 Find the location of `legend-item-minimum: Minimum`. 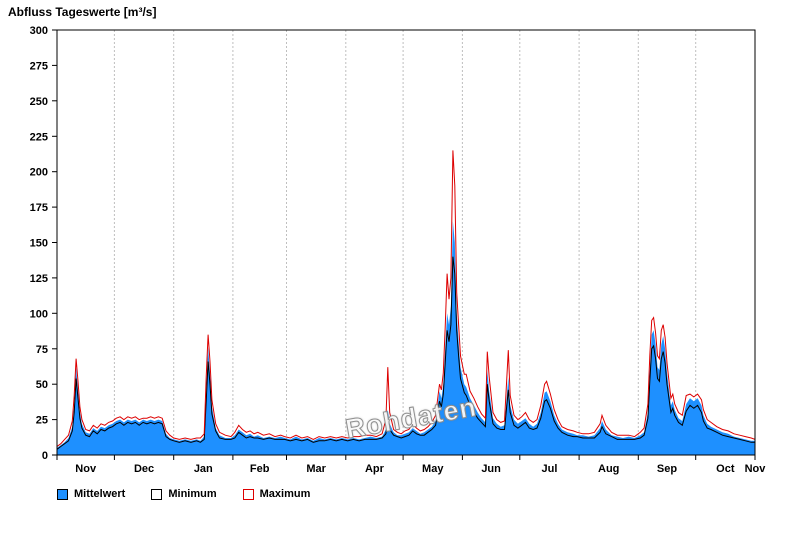

legend-item-minimum: Minimum is located at coordinates (184, 494).